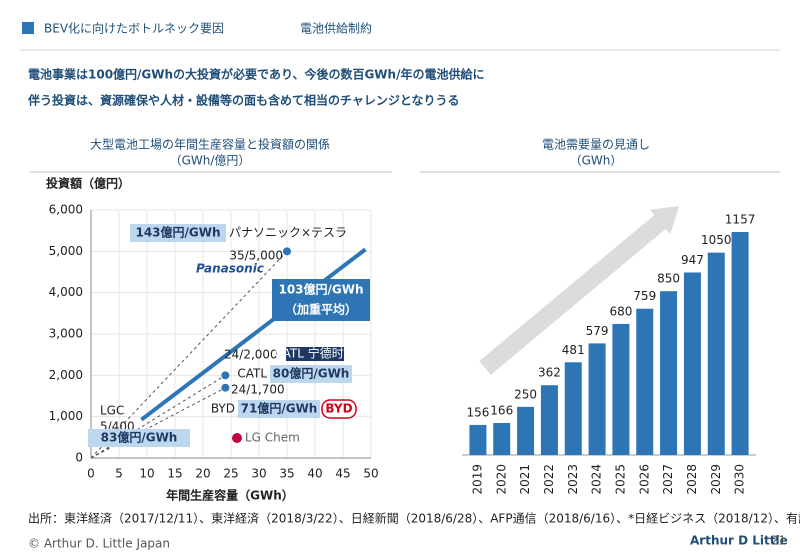 This screenshot has width=800, height=554. What do you see at coordinates (716, 240) in the screenshot?
I see `value-label: 1050` at bounding box center [716, 240].